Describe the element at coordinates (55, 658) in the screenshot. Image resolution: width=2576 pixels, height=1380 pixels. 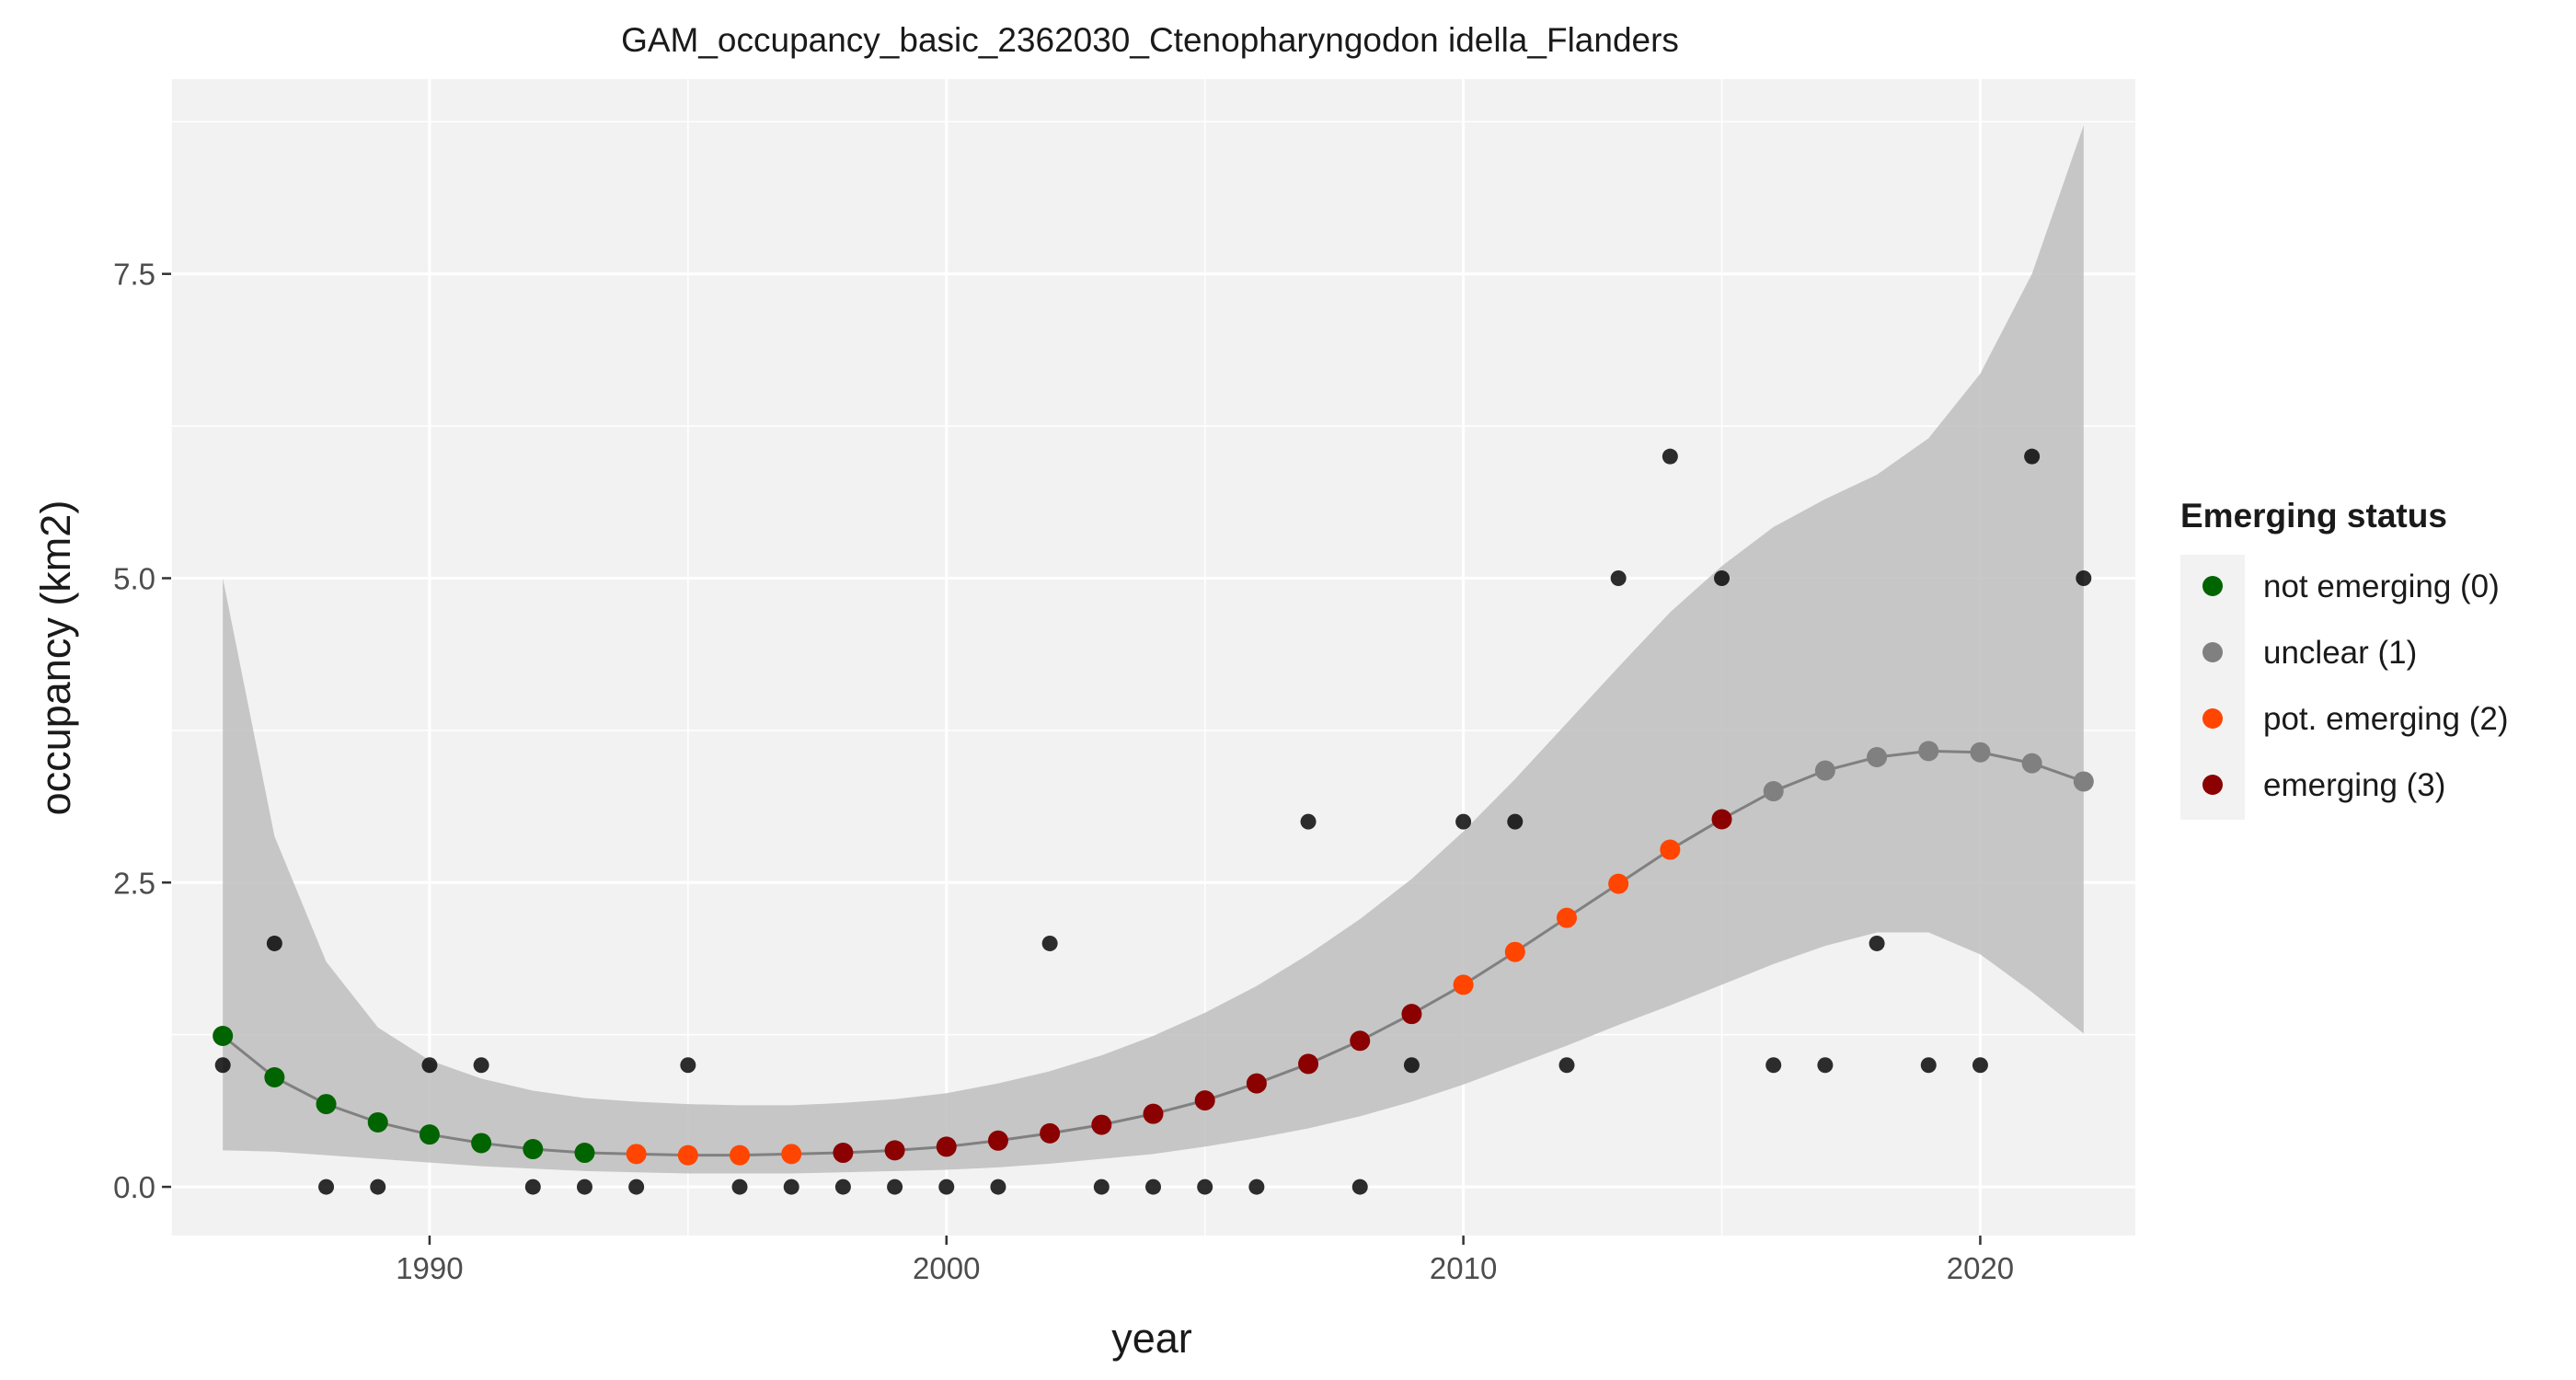
I see `y-axis-title: occupancy (km2)` at that location.